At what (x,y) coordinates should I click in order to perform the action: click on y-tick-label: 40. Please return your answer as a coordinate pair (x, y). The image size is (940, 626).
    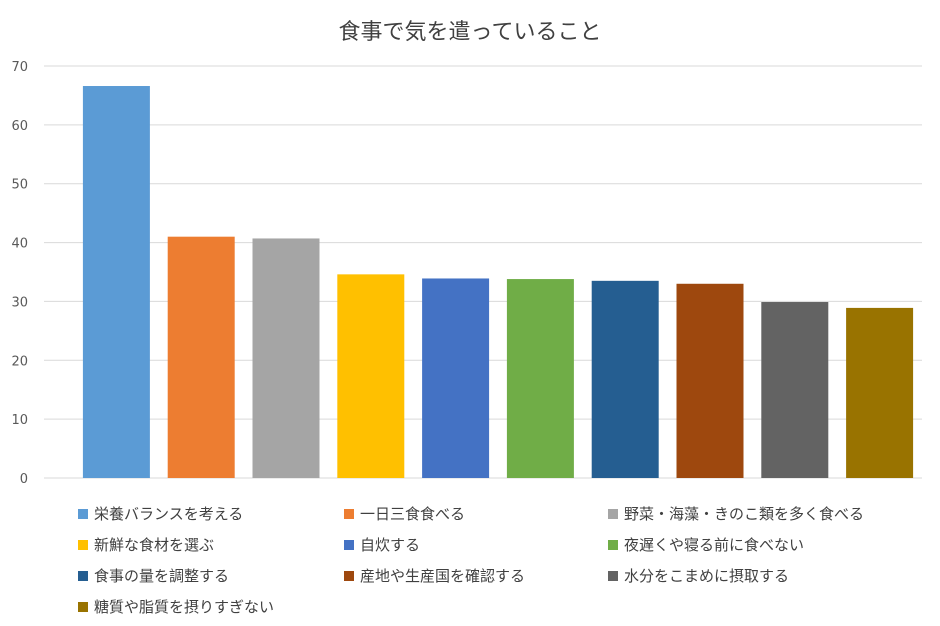
    Looking at the image, I should click on (19, 244).